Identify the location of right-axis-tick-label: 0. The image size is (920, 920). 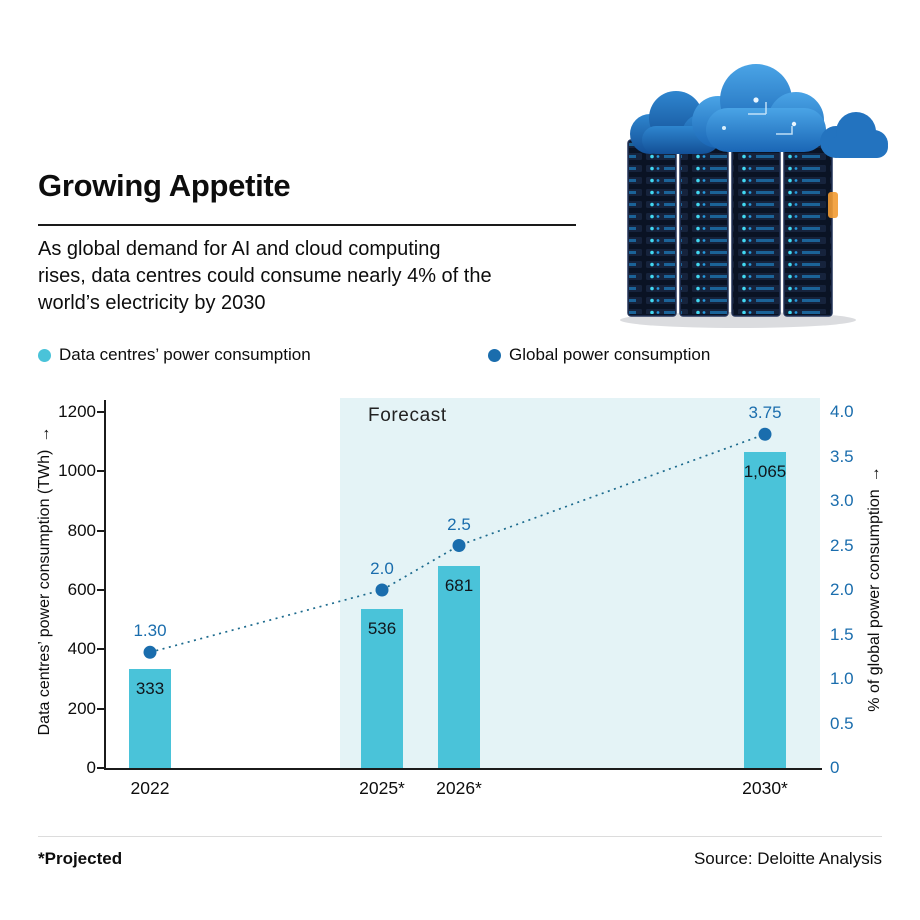
(835, 767).